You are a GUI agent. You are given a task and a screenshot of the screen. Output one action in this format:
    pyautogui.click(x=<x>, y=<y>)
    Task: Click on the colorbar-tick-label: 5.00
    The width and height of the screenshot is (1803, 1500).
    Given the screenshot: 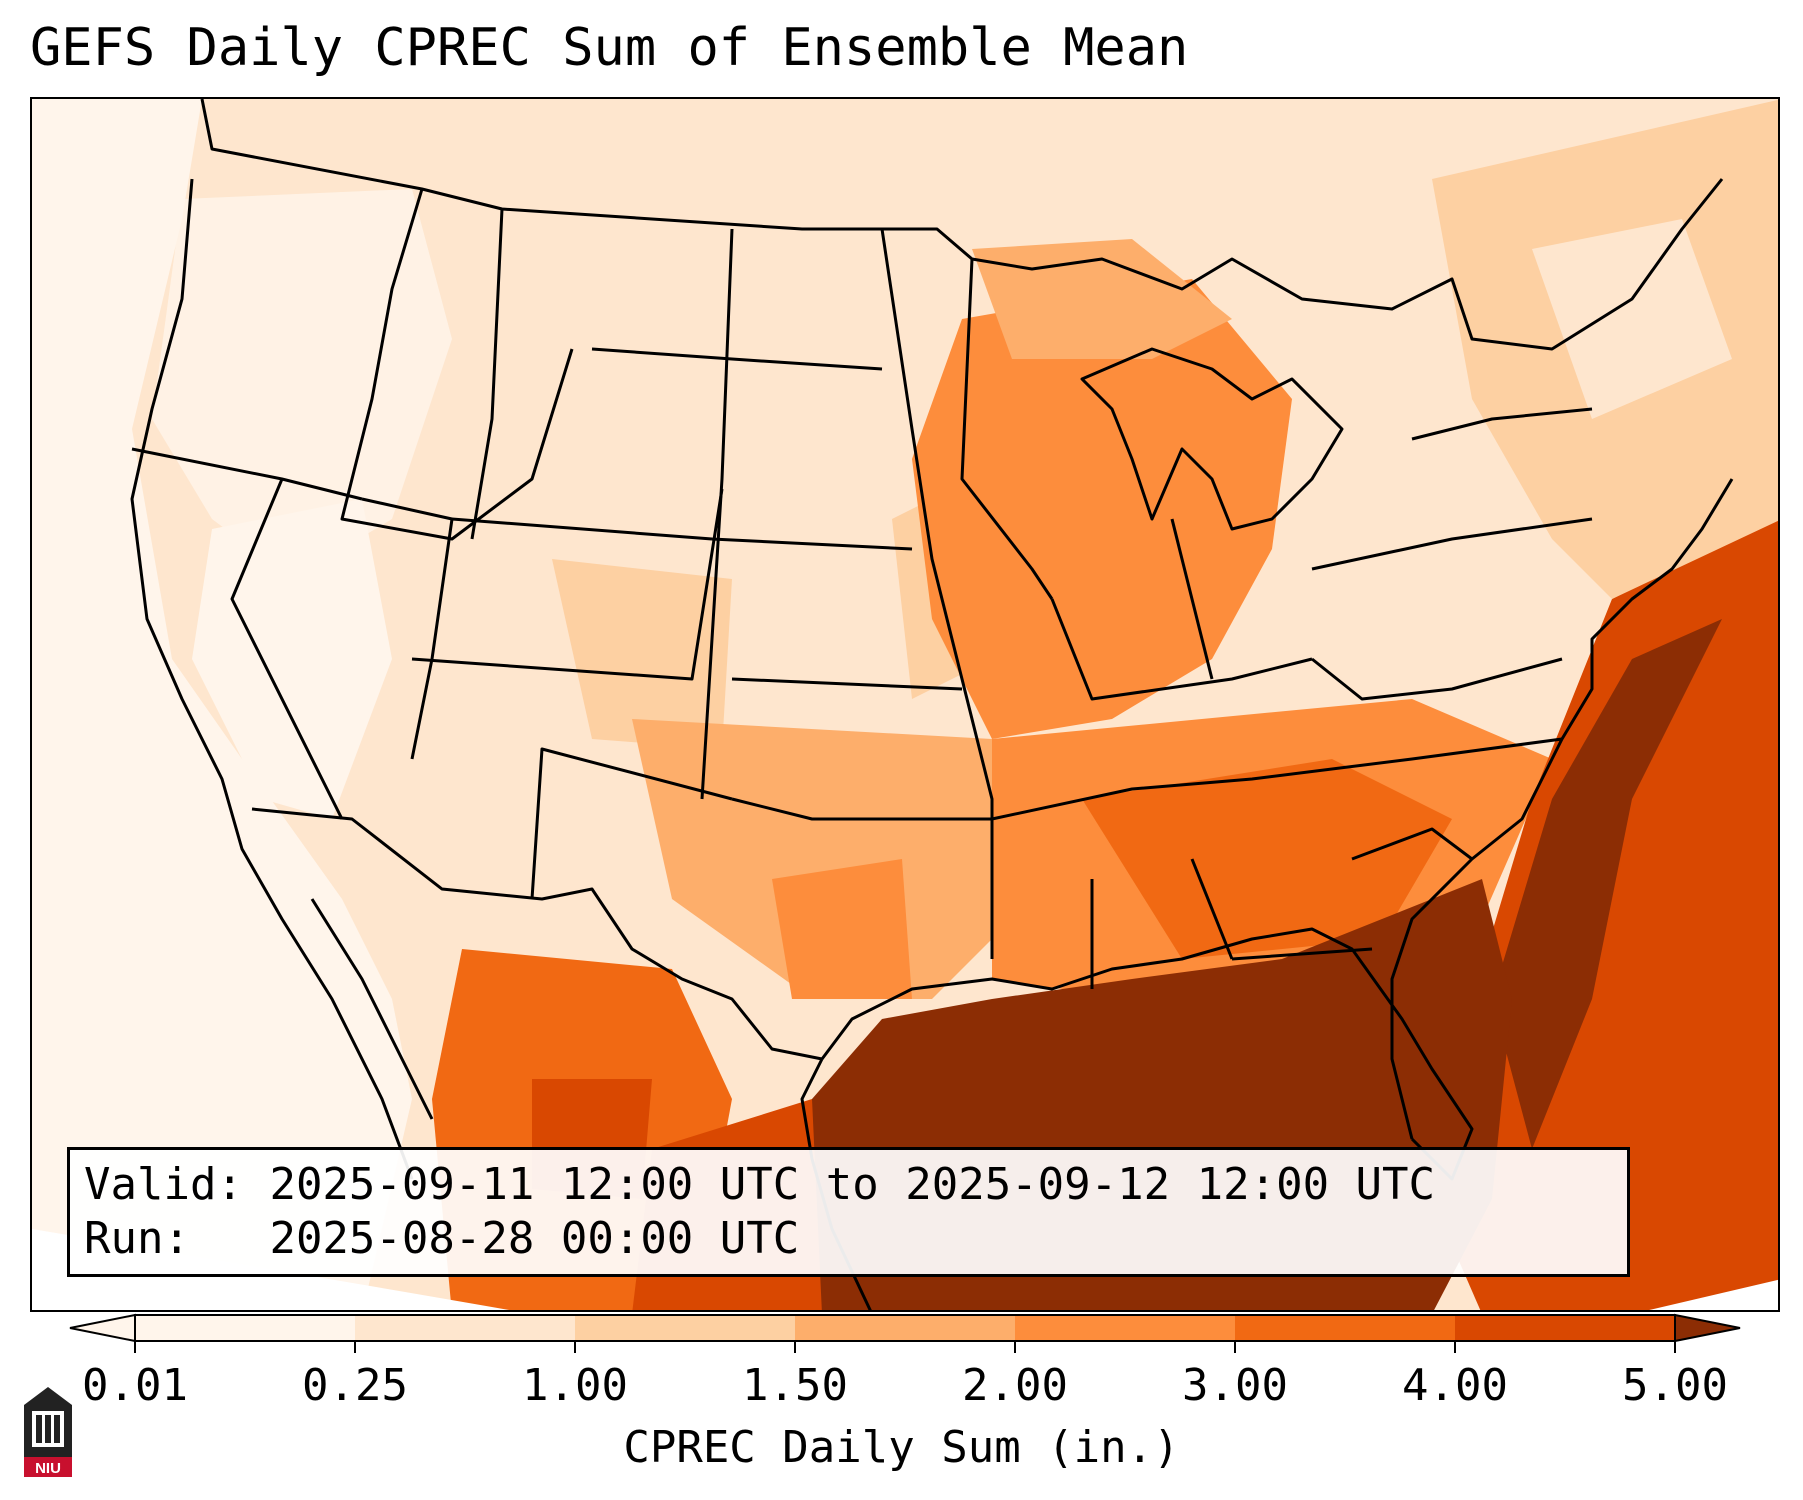 What is the action you would take?
    pyautogui.click(x=1675, y=1385)
    